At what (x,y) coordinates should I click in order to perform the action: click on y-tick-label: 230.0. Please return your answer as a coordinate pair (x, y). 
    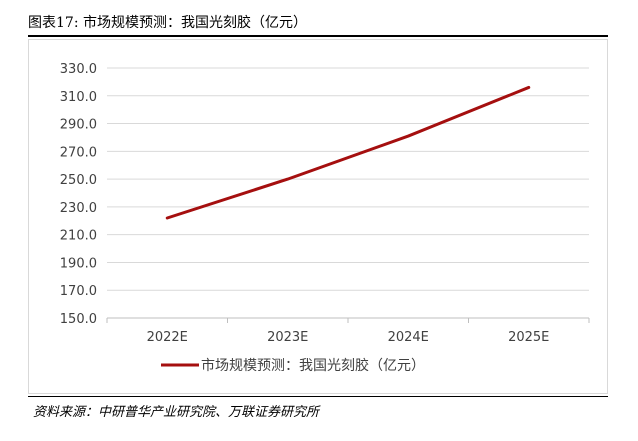
    Looking at the image, I should click on (78, 208).